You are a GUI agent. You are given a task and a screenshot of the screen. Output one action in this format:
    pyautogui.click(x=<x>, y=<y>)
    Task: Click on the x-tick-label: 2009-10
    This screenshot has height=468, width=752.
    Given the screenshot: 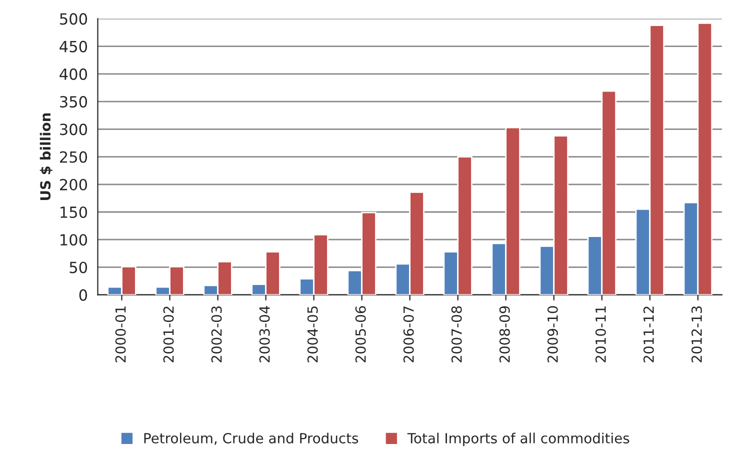 What is the action you would take?
    pyautogui.click(x=552, y=334)
    